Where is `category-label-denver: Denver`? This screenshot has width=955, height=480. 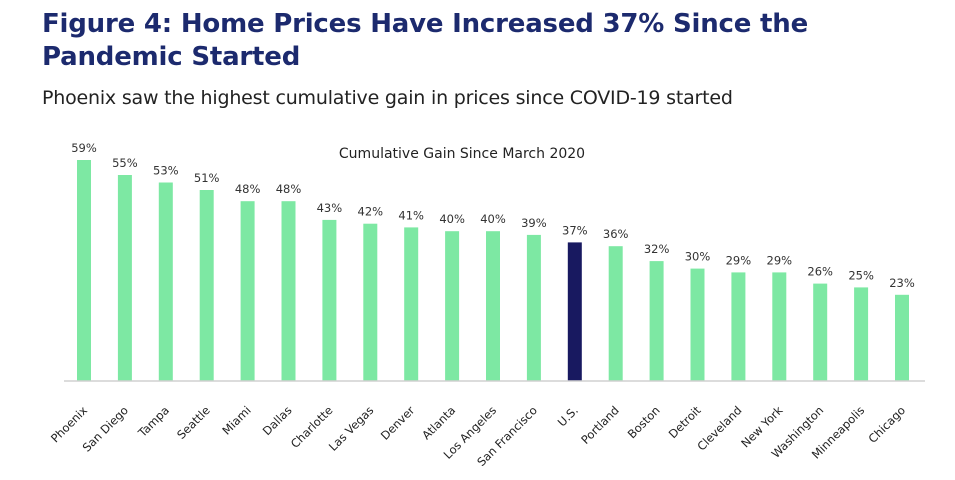 category-label-denver: Denver is located at coordinates (398, 423).